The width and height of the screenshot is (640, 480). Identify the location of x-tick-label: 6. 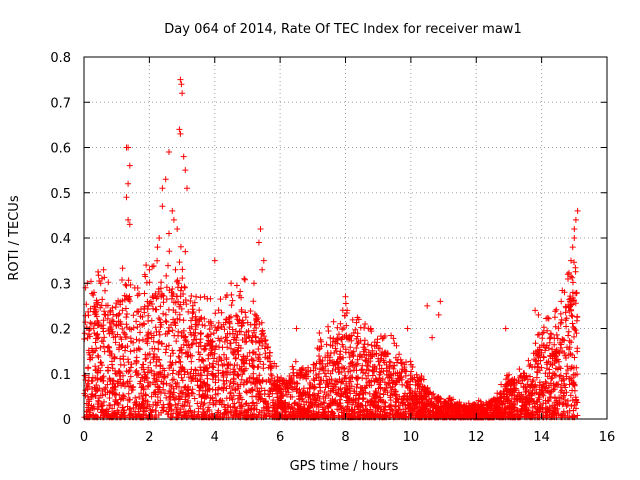
(280, 437).